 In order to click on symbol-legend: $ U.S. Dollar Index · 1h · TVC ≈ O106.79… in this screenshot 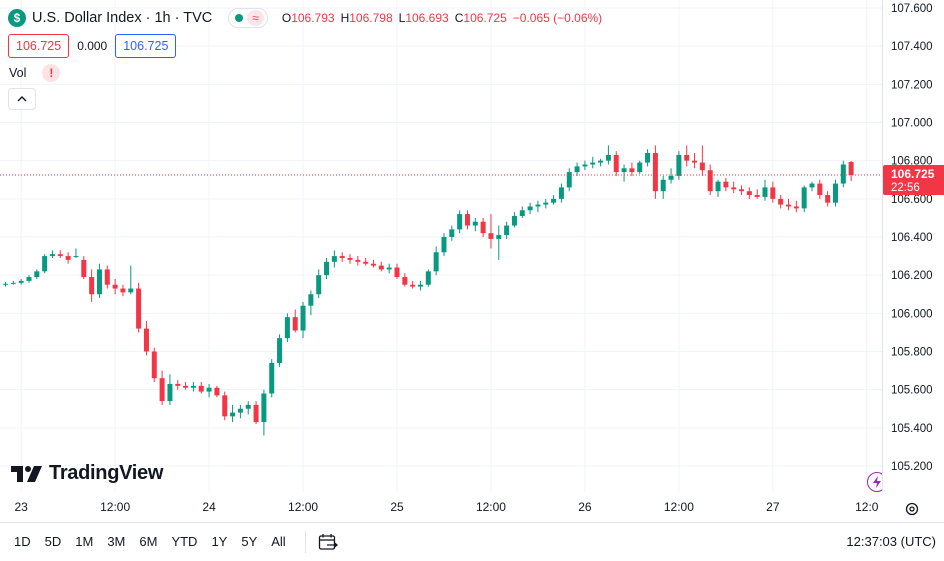, I will do `click(305, 18)`.